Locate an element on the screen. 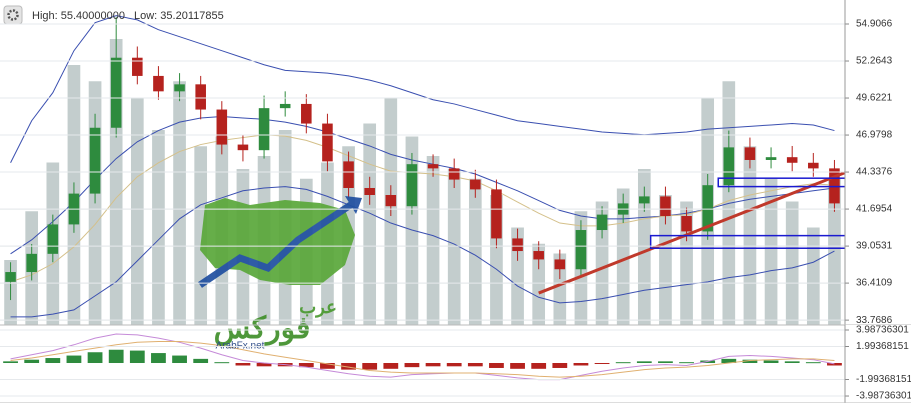  y-tick-label: 3.98736301 is located at coordinates (882, 330).